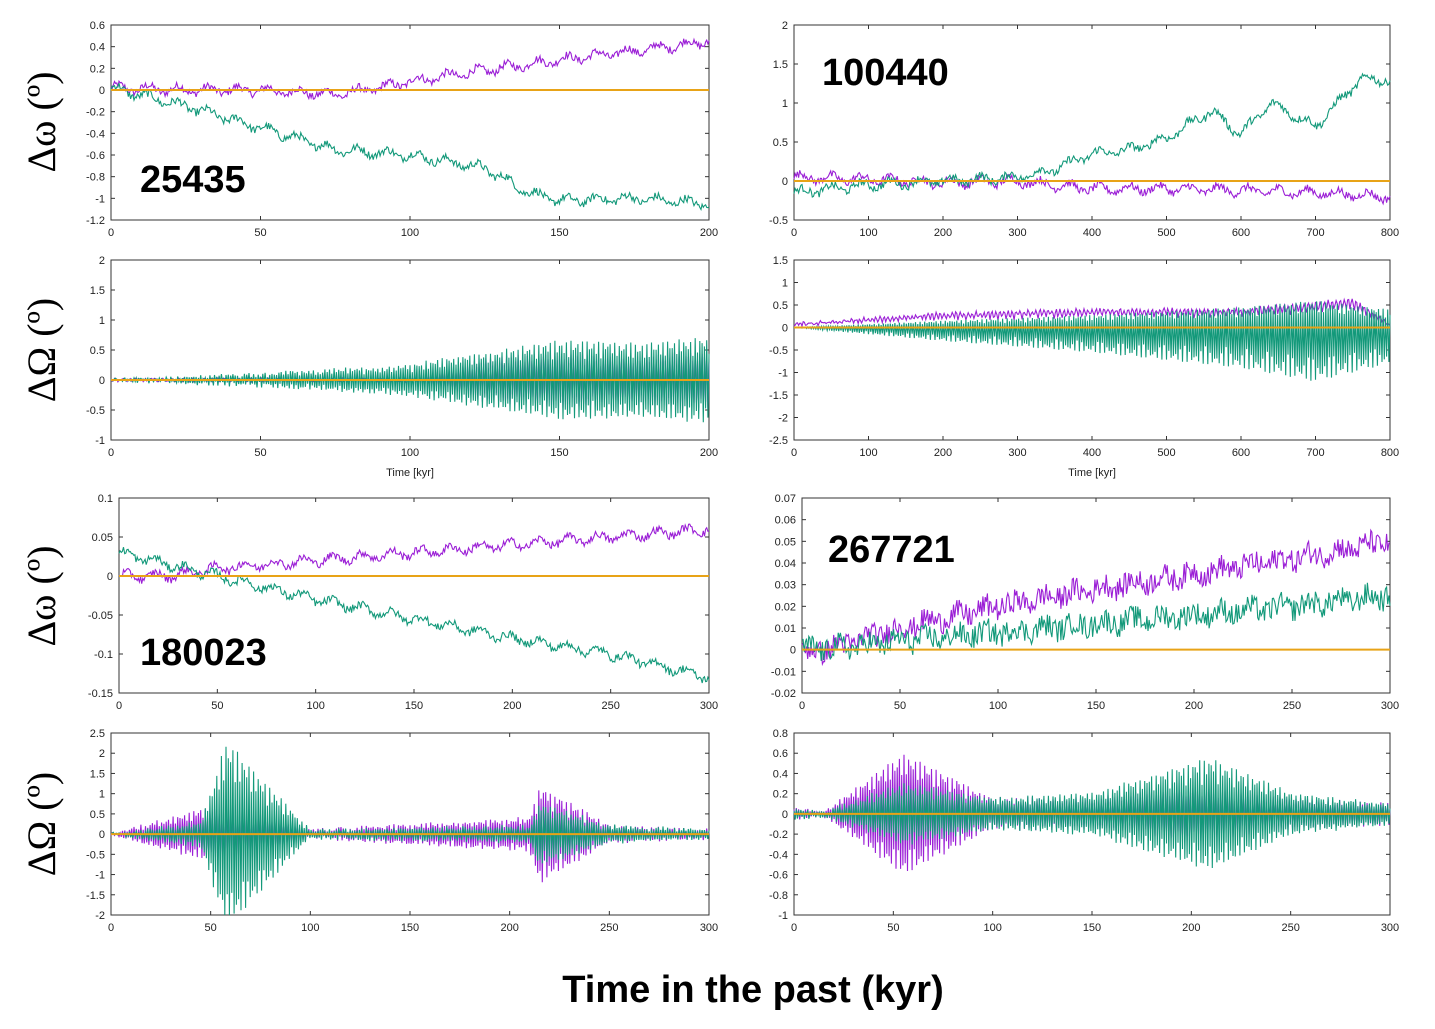 This screenshot has height=1029, width=1435. What do you see at coordinates (410, 473) in the screenshot?
I see `panel-x-label: Time [kyr]` at bounding box center [410, 473].